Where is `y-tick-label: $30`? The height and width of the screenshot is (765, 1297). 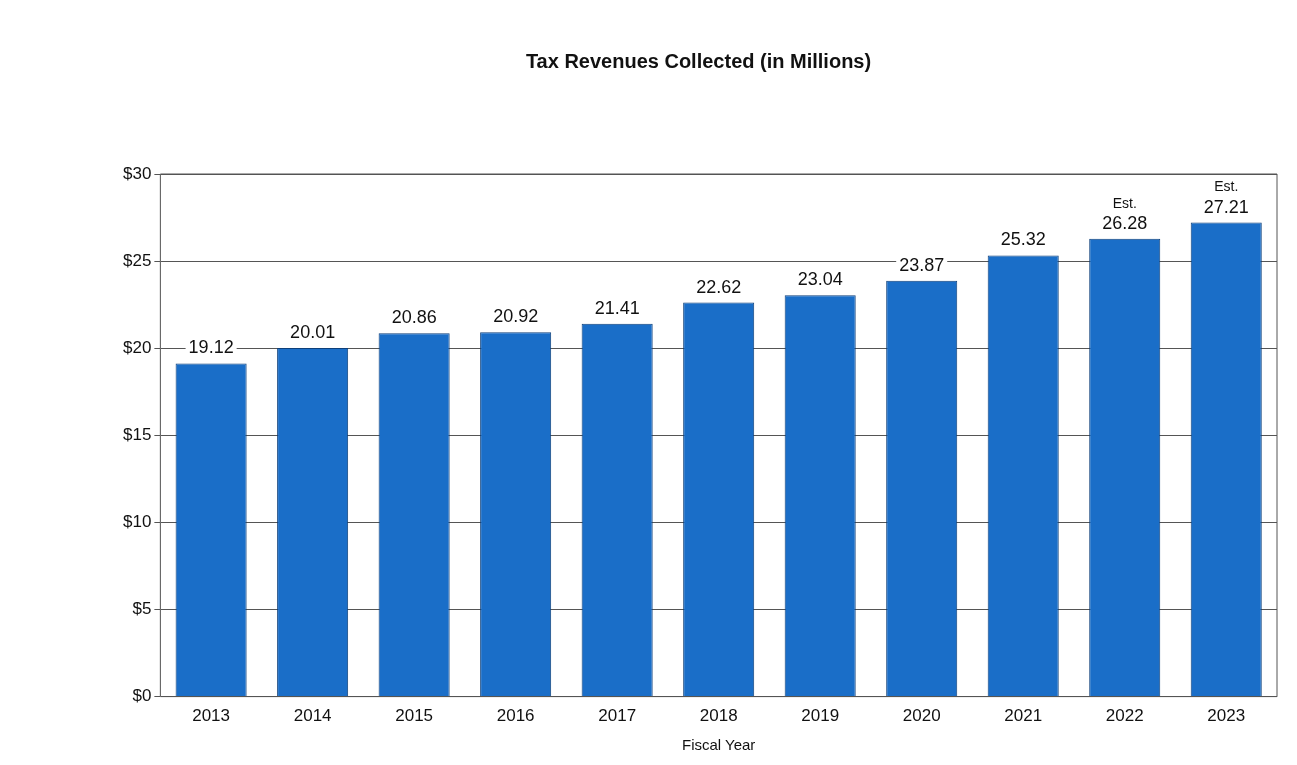 y-tick-label: $30 is located at coordinates (137, 173).